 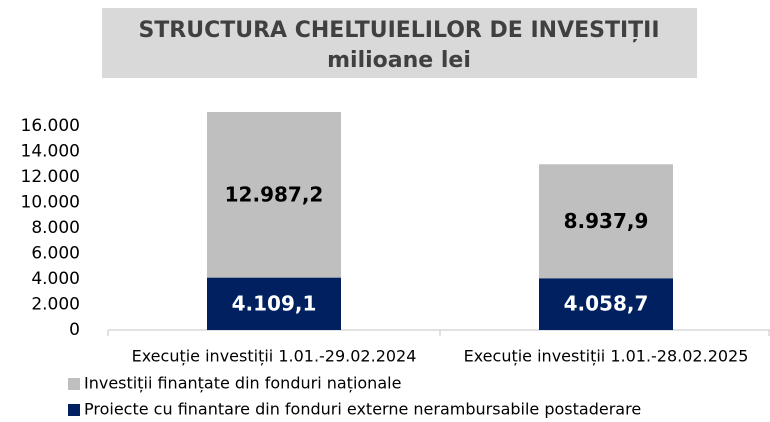 I want to click on y-tick-label: 16.000, so click(x=50, y=126).